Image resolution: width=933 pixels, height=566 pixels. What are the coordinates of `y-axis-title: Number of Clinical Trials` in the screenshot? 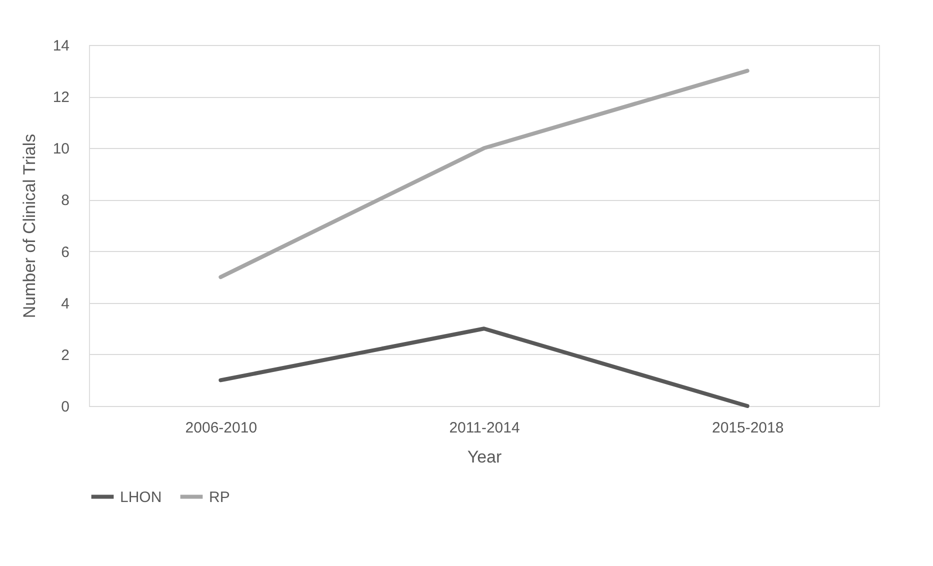 It's located at (29, 226).